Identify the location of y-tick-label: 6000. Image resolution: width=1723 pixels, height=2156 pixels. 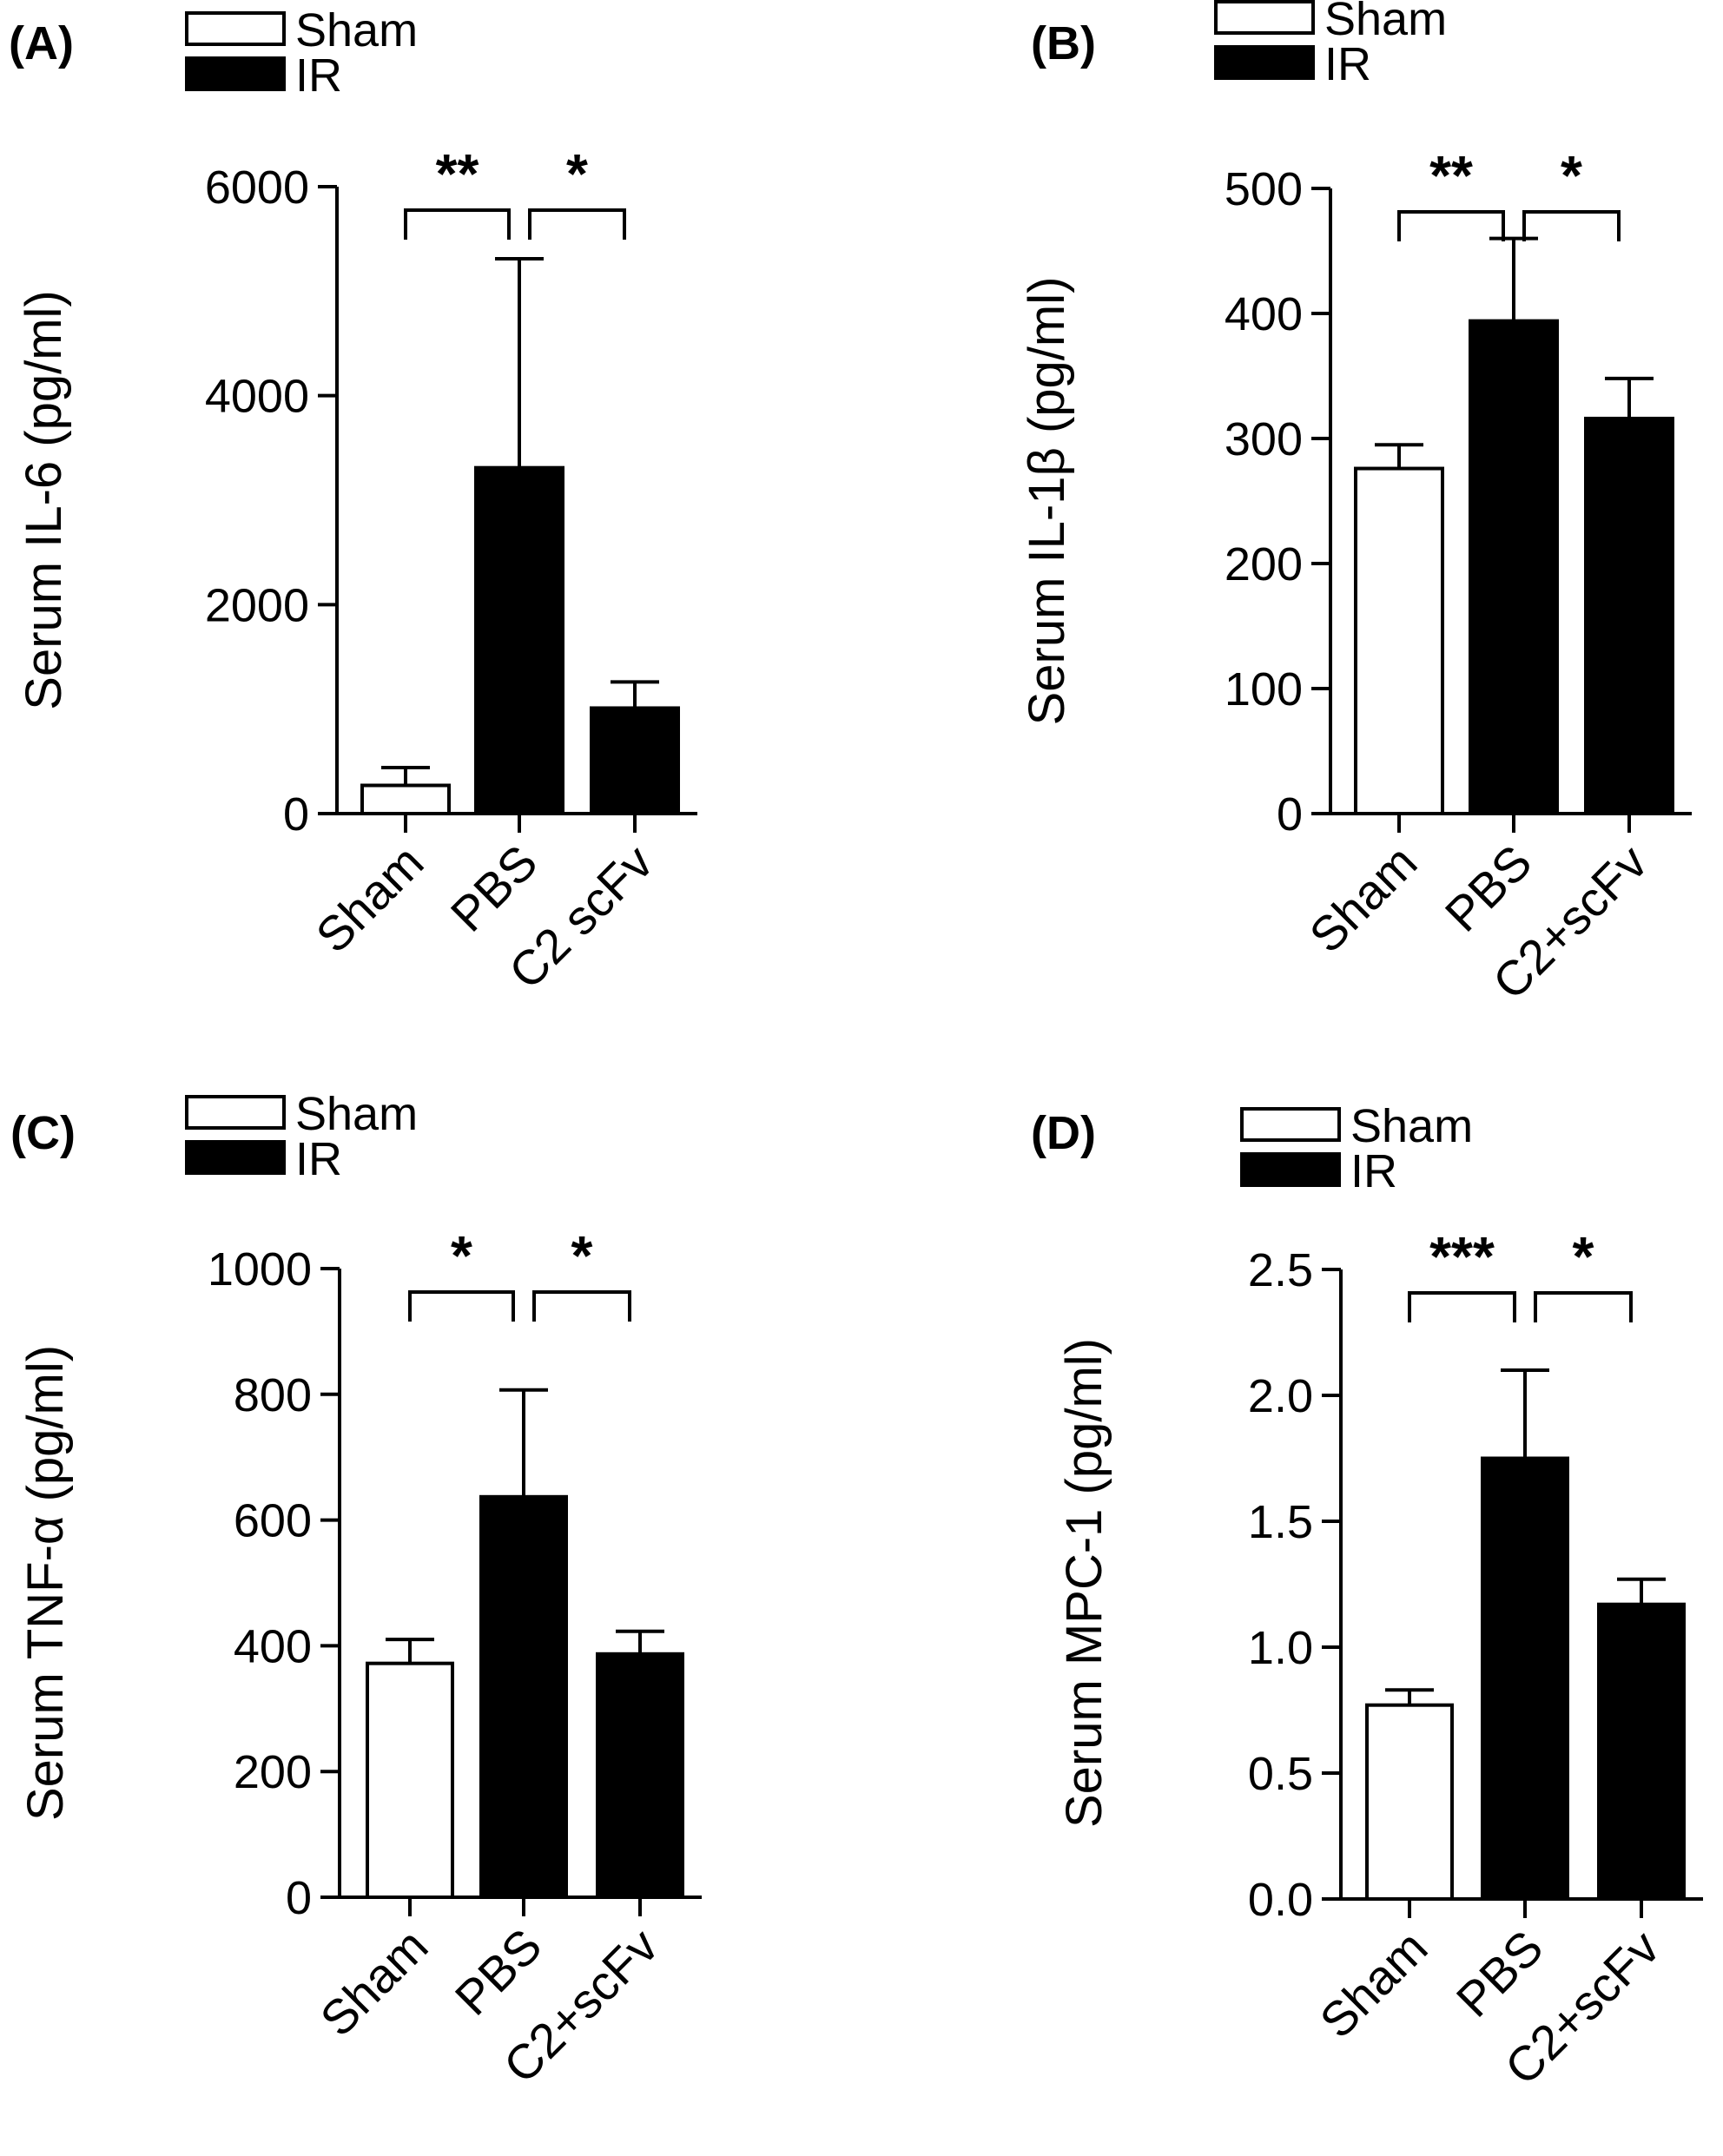
(257, 188).